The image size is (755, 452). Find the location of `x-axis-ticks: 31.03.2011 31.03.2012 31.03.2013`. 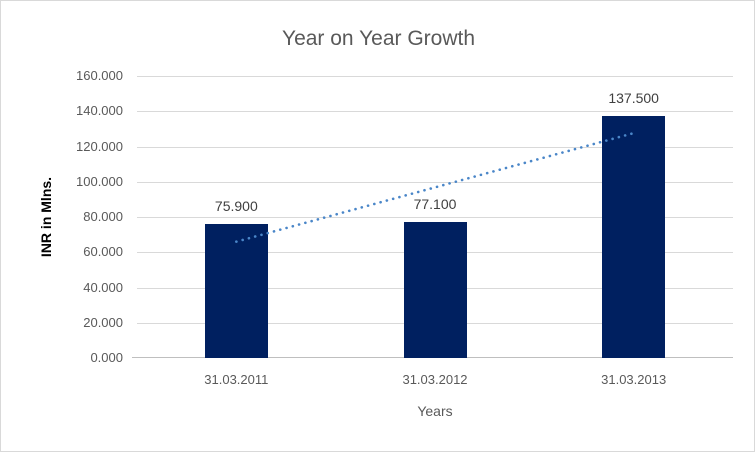

x-axis-ticks: 31.03.2011 31.03.2012 31.03.2013 is located at coordinates (435, 381).